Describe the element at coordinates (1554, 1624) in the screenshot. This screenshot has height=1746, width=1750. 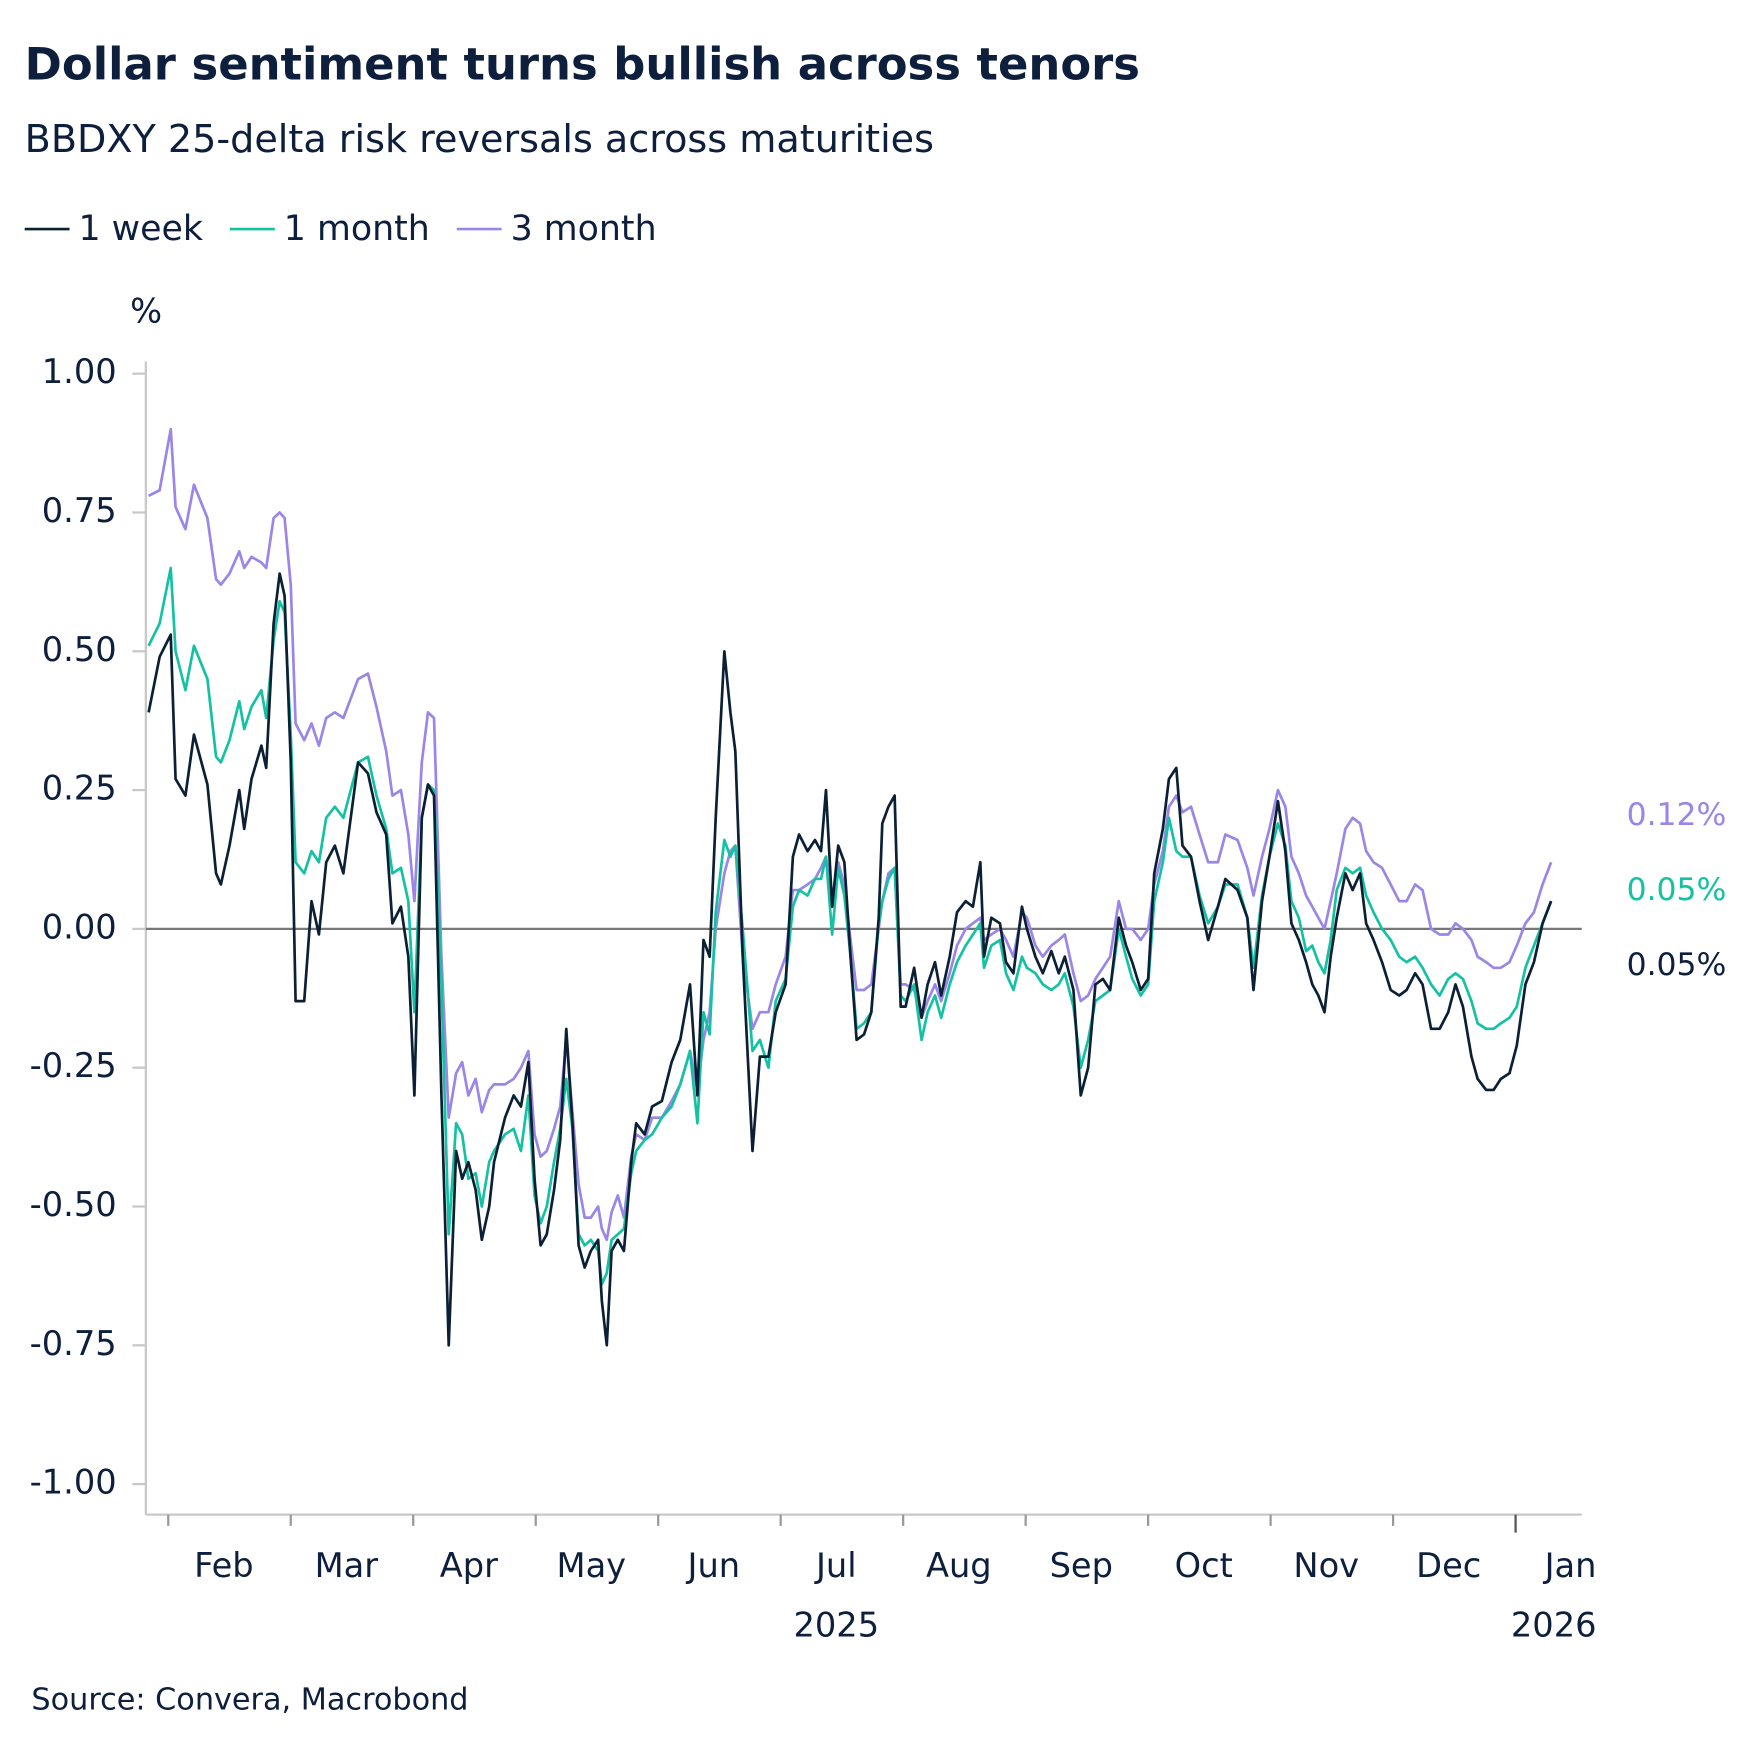
I see `x-year-label: 2026` at that location.